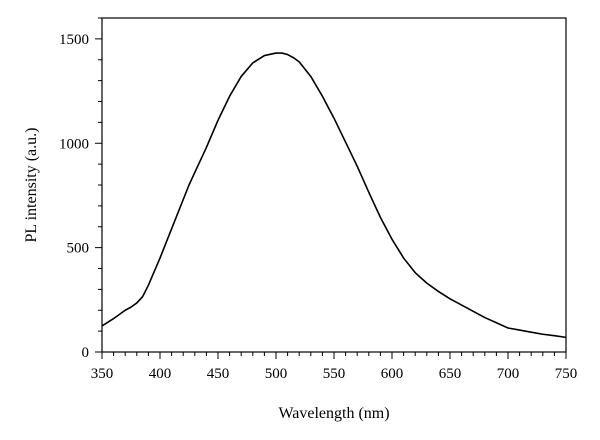  Describe the element at coordinates (80, 189) in the screenshot. I see `y-axis: 0 500 1000 1500` at that location.